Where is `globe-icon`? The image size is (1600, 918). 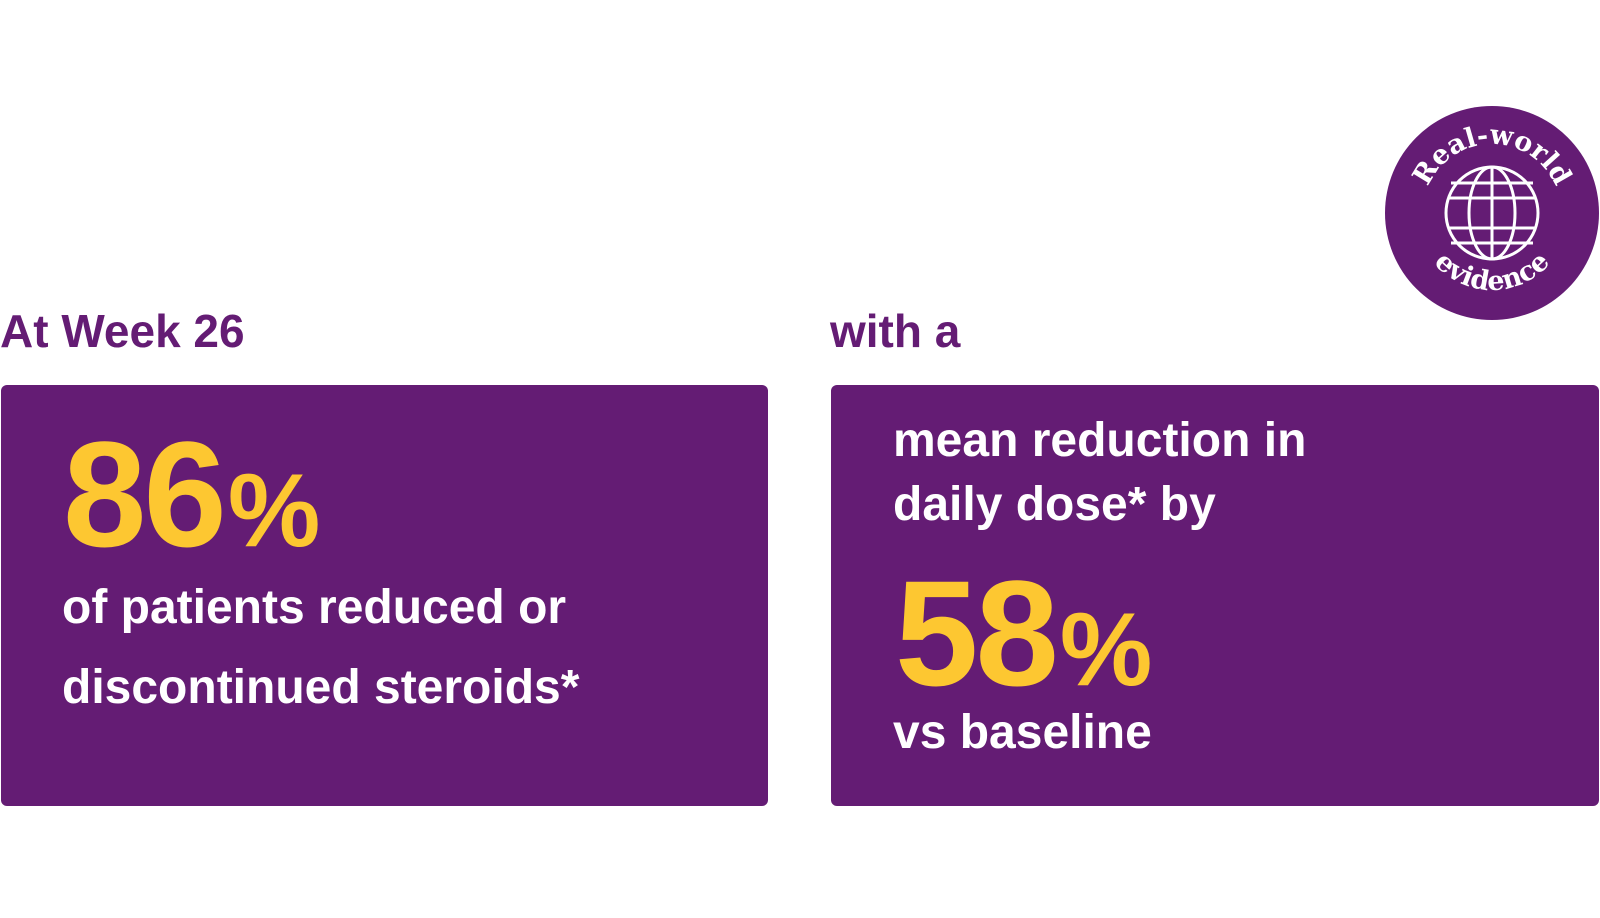
globe-icon is located at coordinates (1492, 213).